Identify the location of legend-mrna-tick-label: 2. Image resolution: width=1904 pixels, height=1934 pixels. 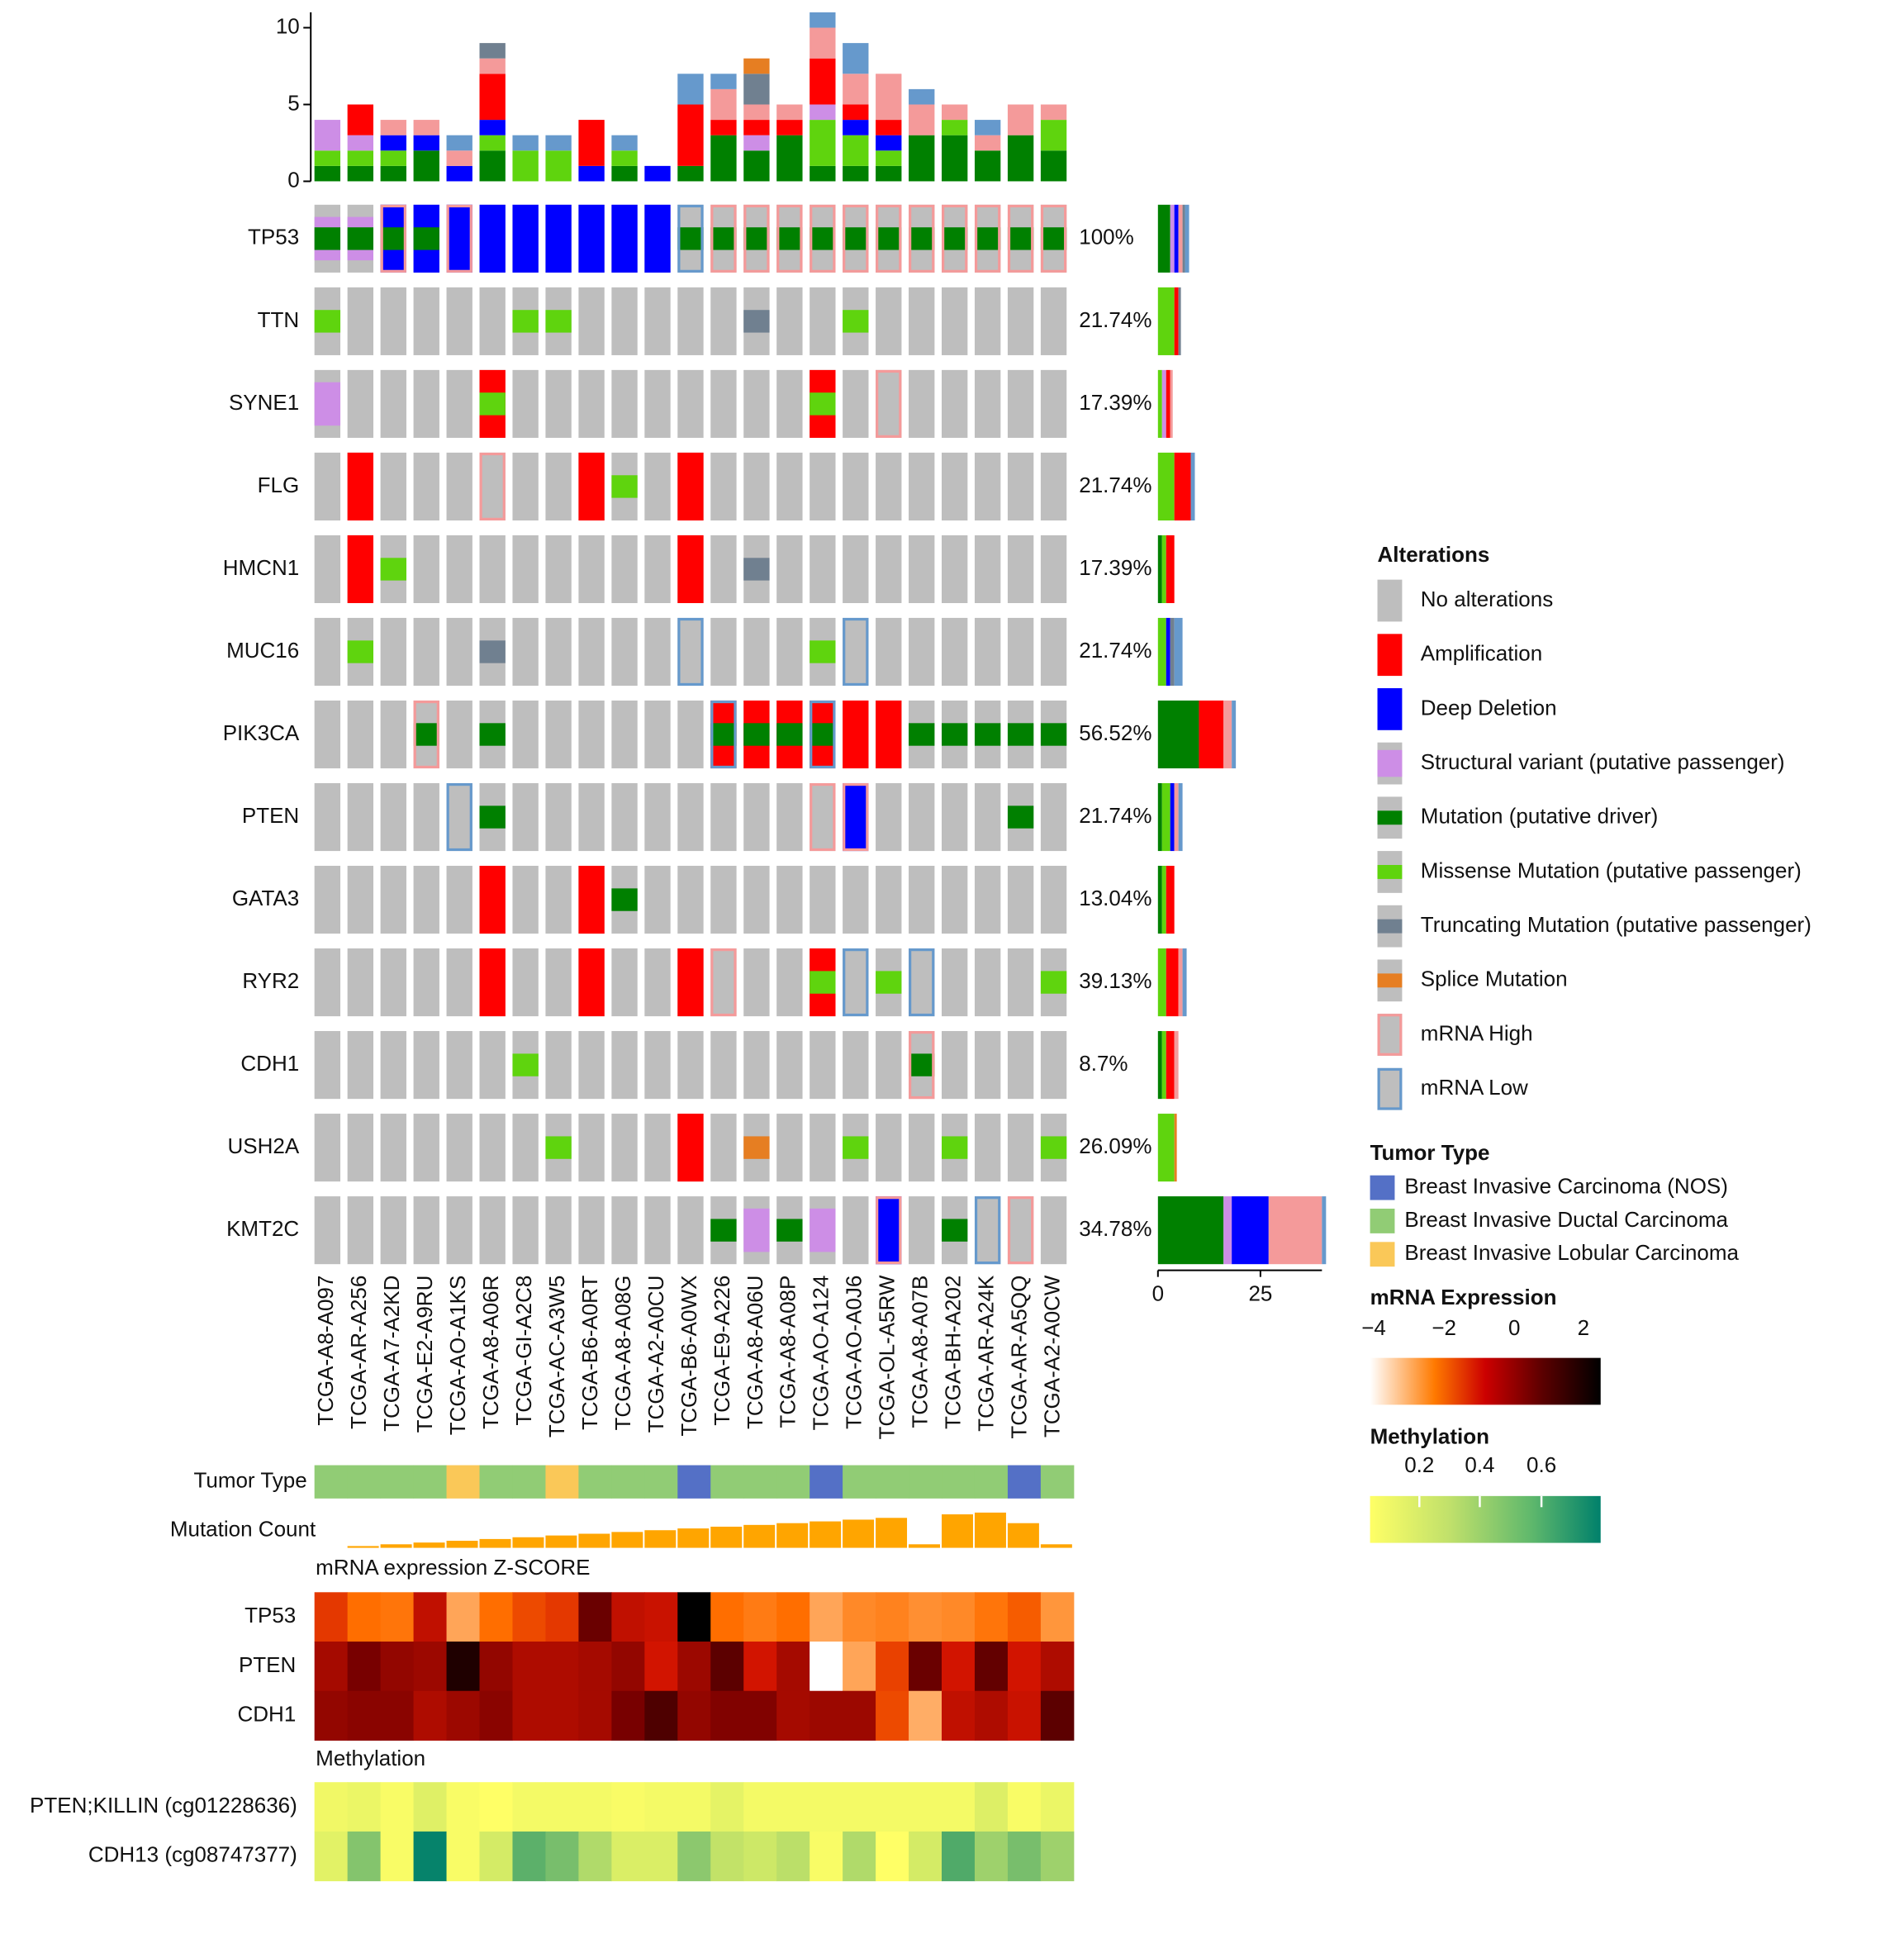
(1583, 1328).